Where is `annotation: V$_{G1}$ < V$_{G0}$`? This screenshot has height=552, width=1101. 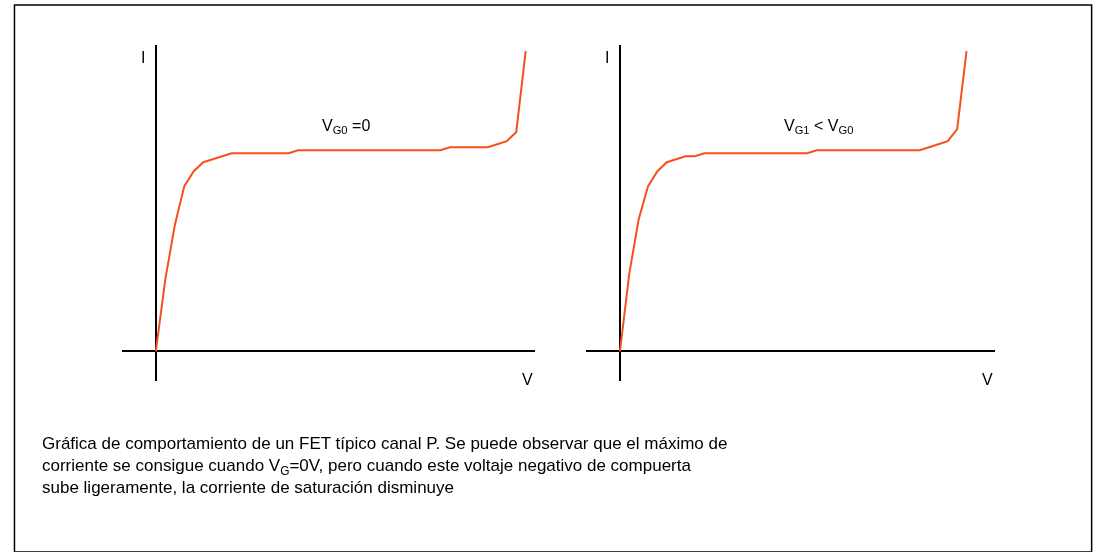 annotation: V$_{G1}$ < V$_{G0}$ is located at coordinates (819, 127).